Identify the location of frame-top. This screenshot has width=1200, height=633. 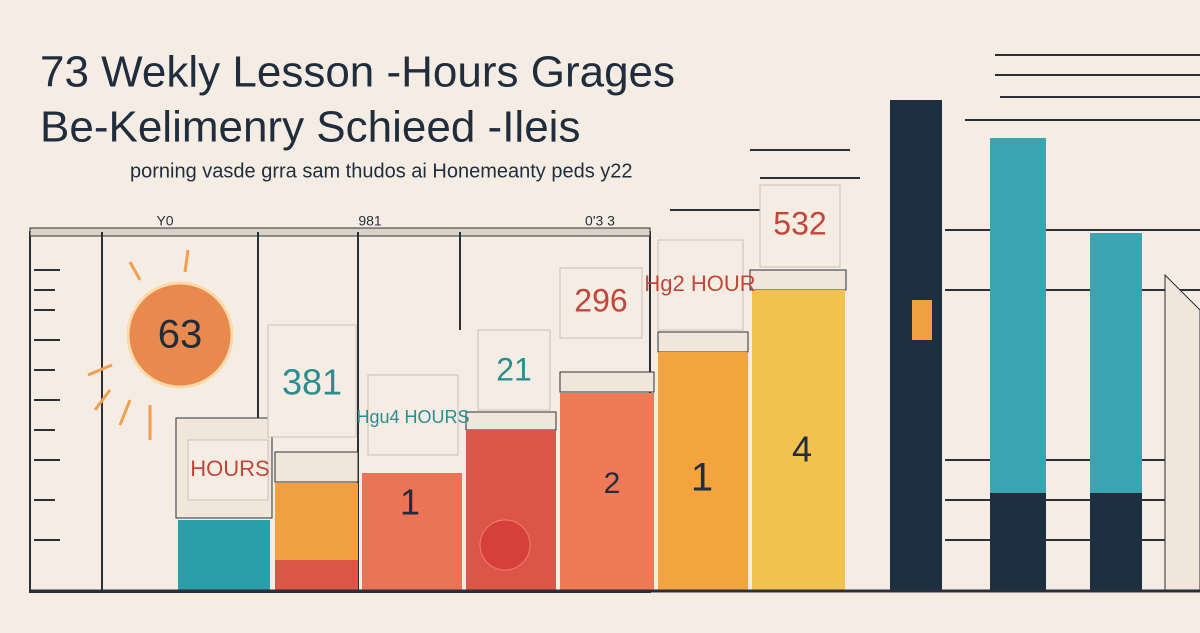
(340, 232).